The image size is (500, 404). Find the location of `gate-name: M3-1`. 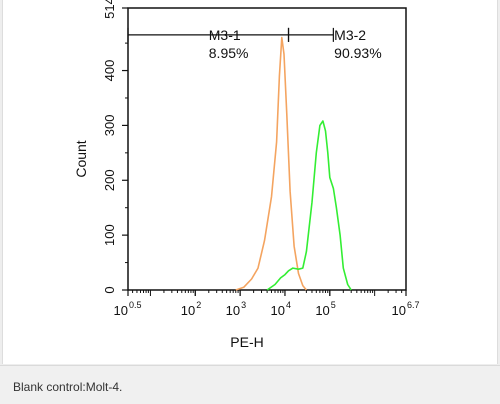

gate-name: M3-1 is located at coordinates (225, 35).